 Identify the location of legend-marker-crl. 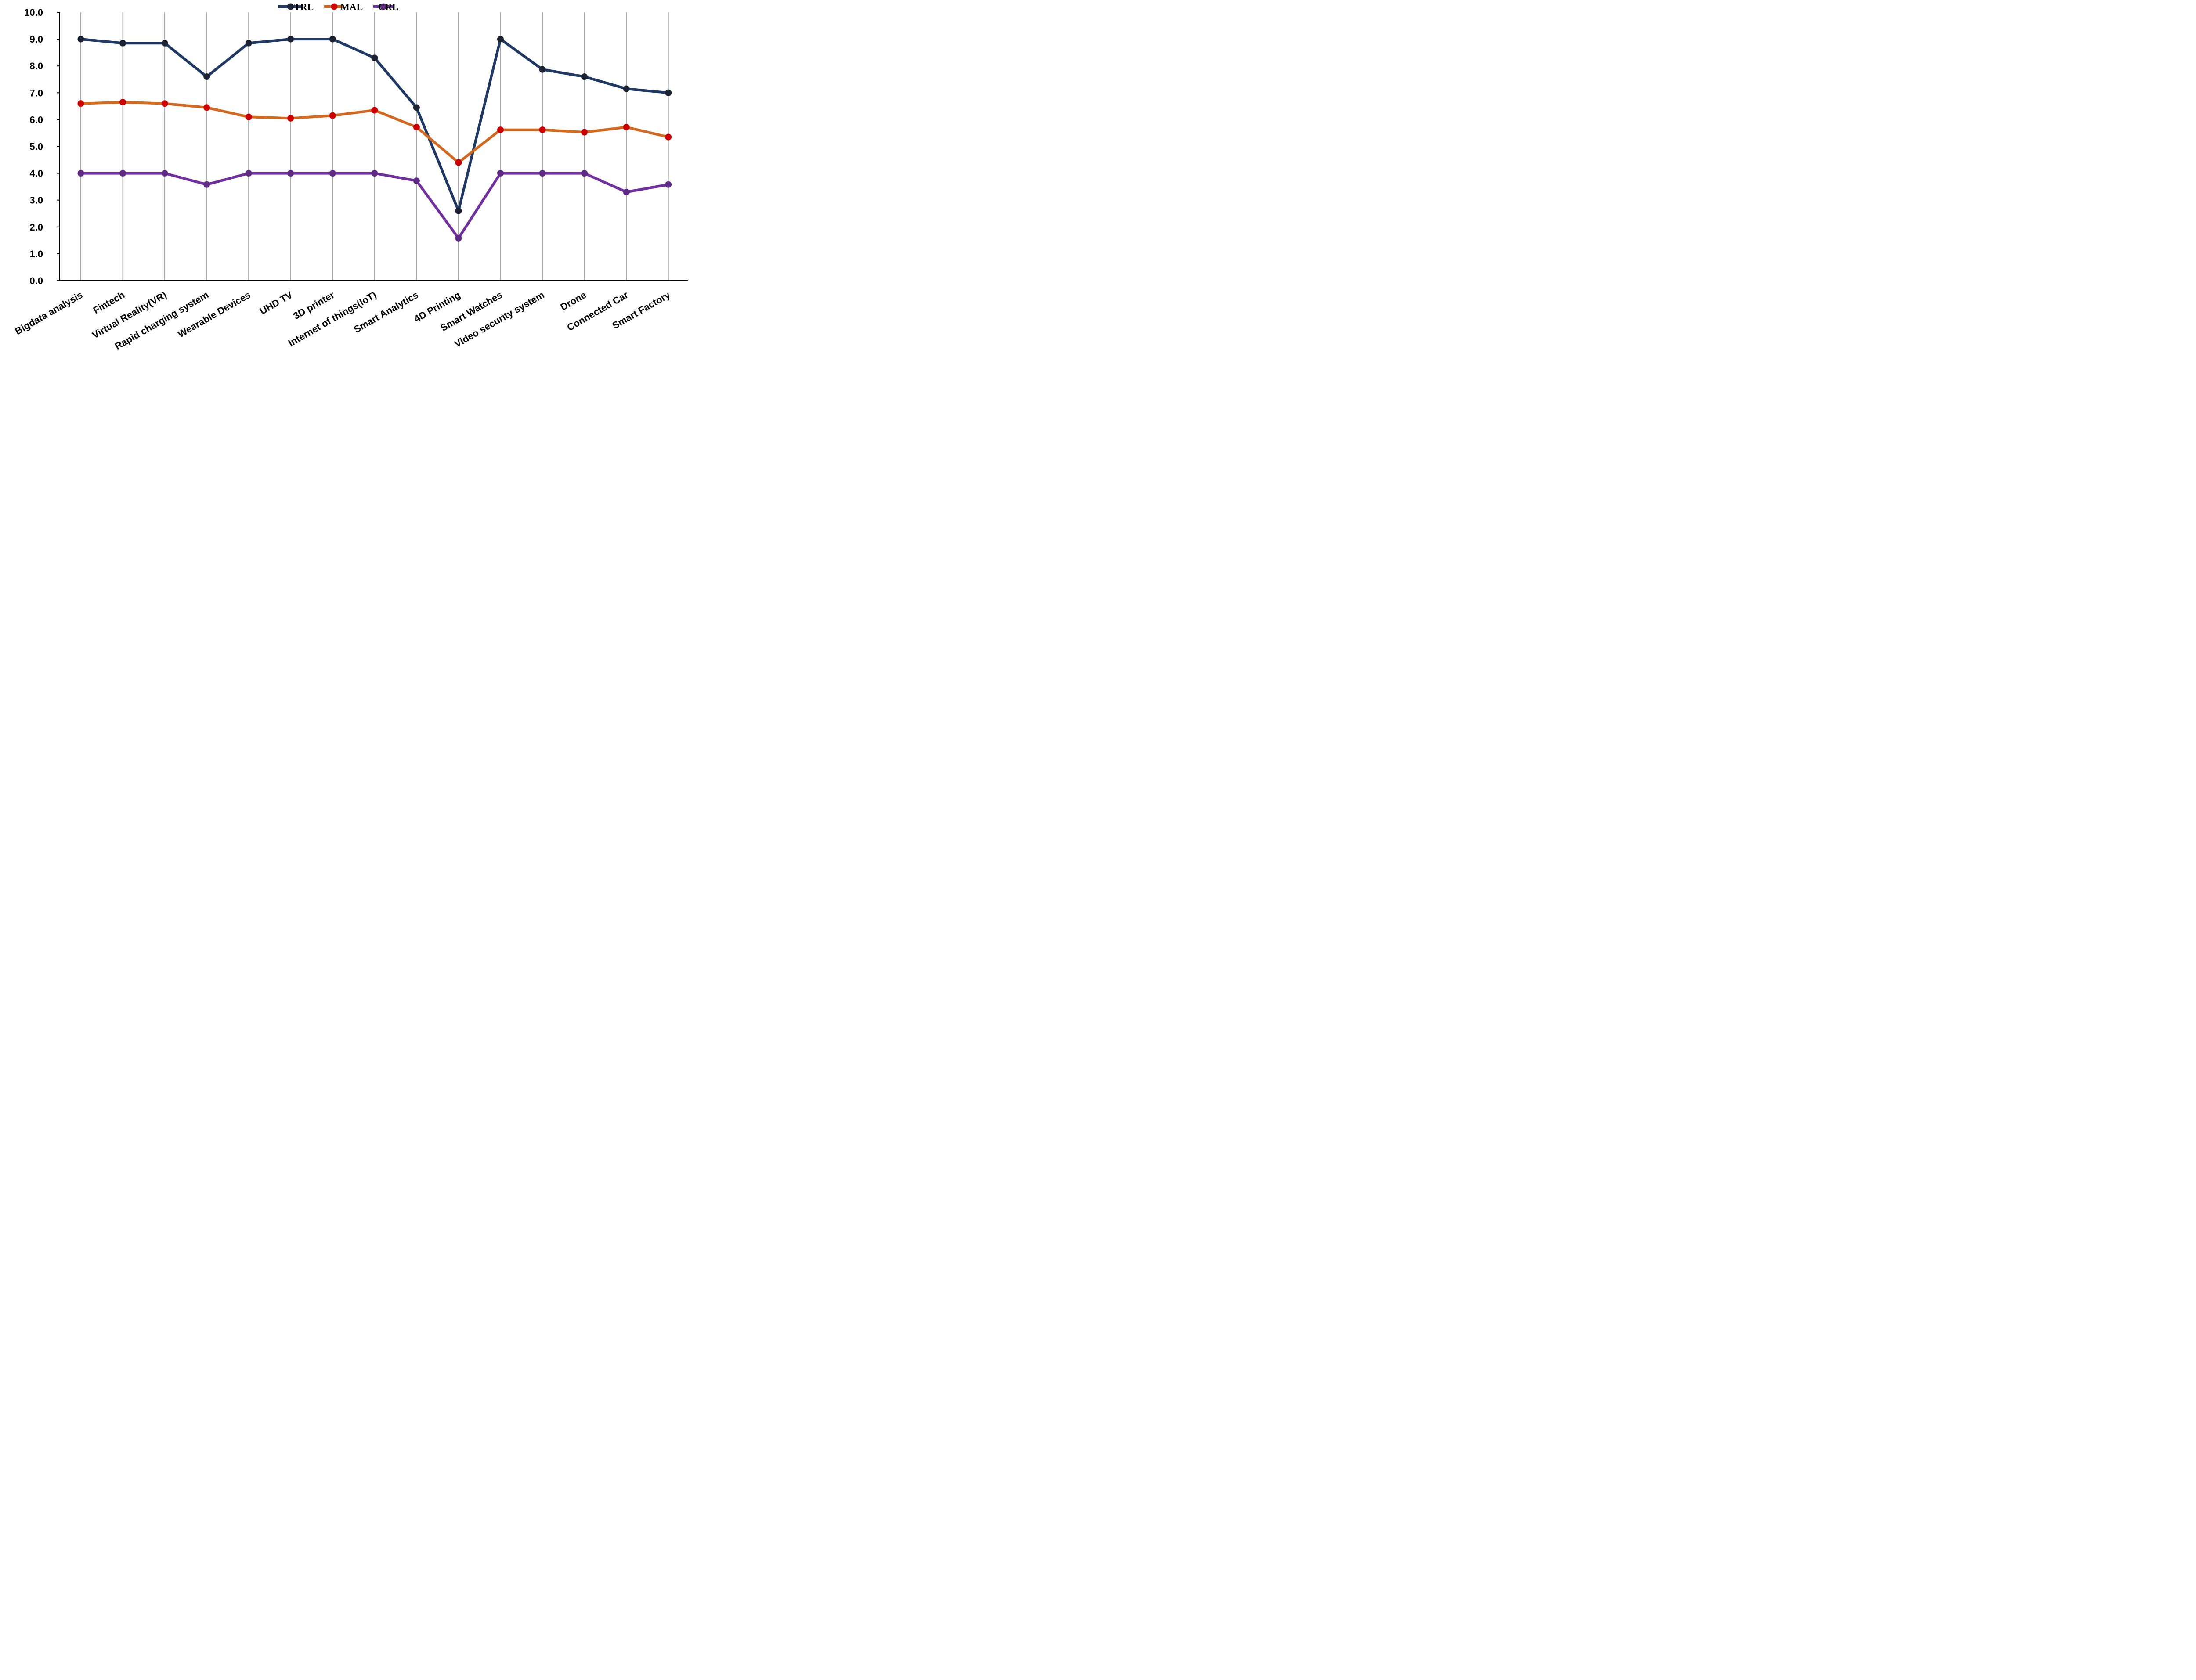
(383, 6).